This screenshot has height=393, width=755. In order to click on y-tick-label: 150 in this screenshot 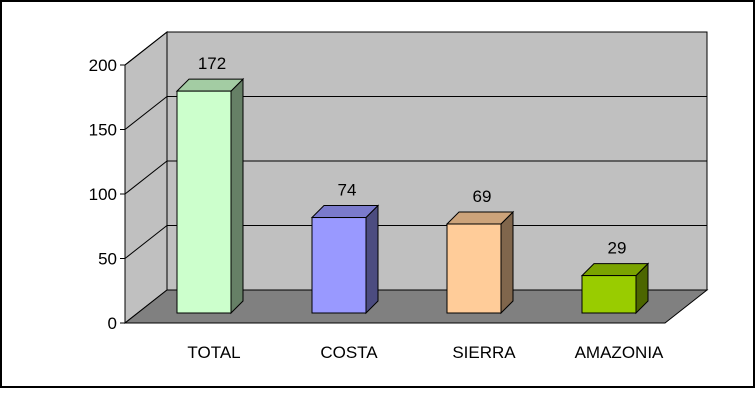, I will do `click(103, 130)`.